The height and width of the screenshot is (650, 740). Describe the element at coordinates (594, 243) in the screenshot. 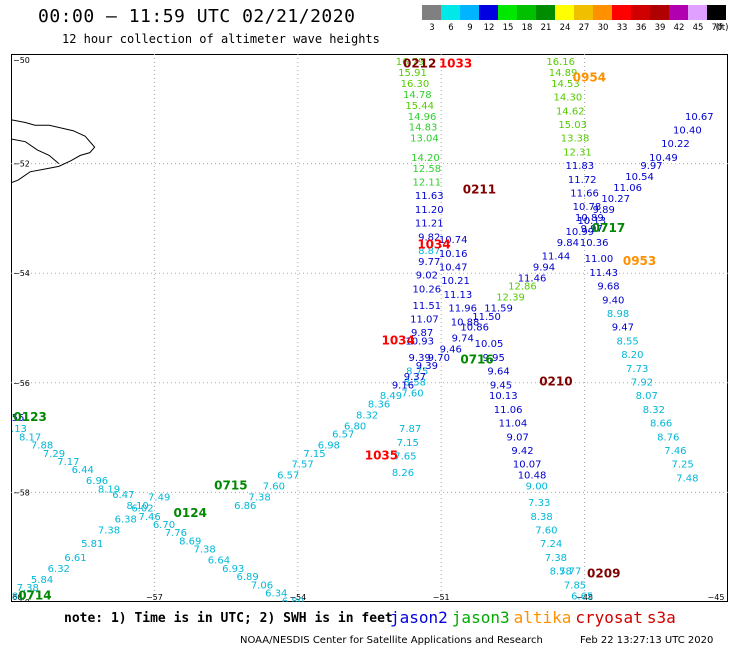

I see `swh-observation: 10.36` at that location.